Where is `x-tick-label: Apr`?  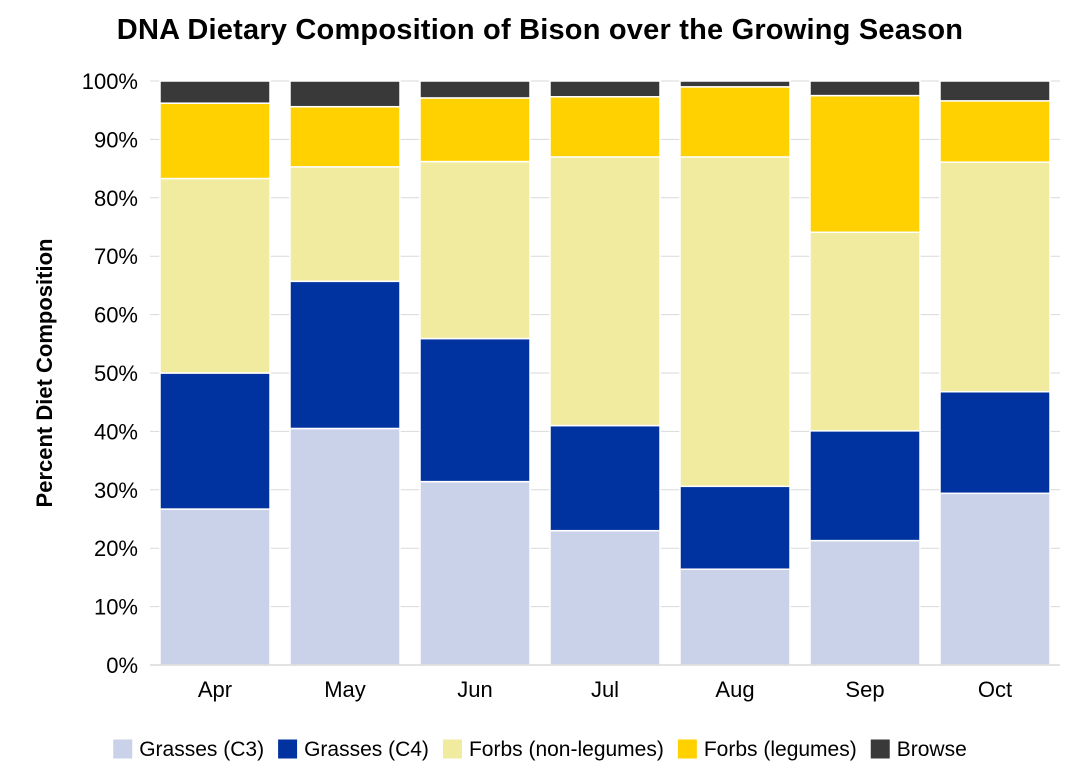
x-tick-label: Apr is located at coordinates (215, 689).